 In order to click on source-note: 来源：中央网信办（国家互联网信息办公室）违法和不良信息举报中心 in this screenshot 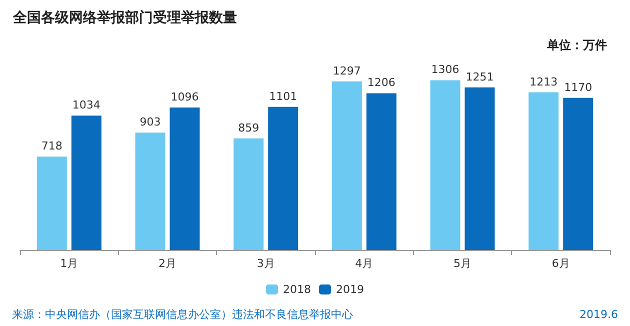, I will do `click(182, 314)`.